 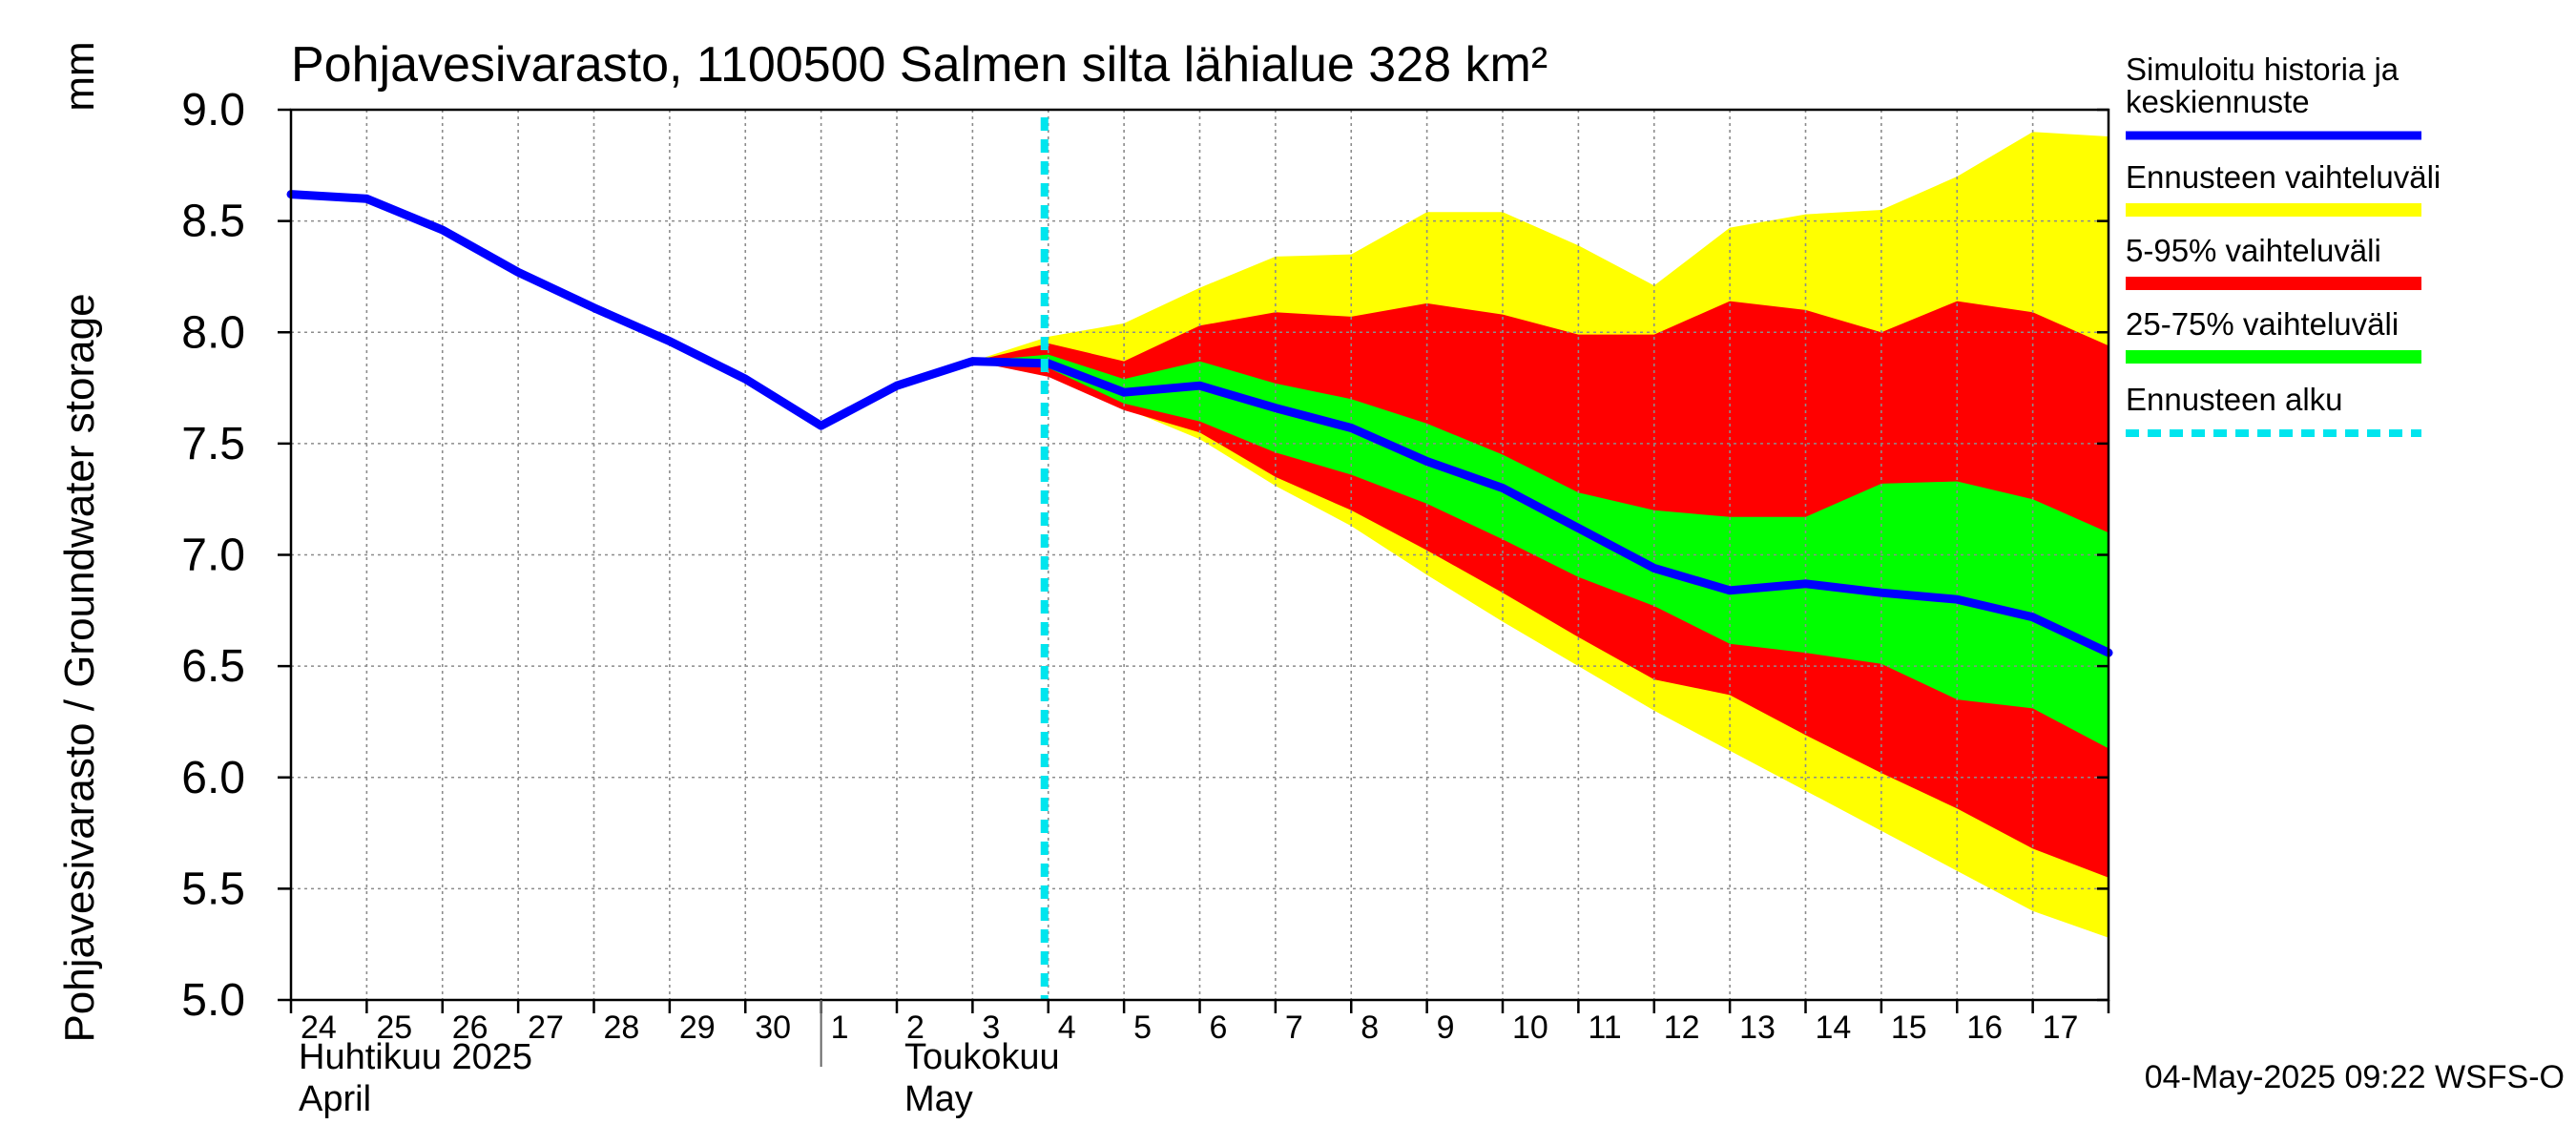 What do you see at coordinates (2262, 324) in the screenshot?
I see `legend-label: 25-75% vaihteluväli` at bounding box center [2262, 324].